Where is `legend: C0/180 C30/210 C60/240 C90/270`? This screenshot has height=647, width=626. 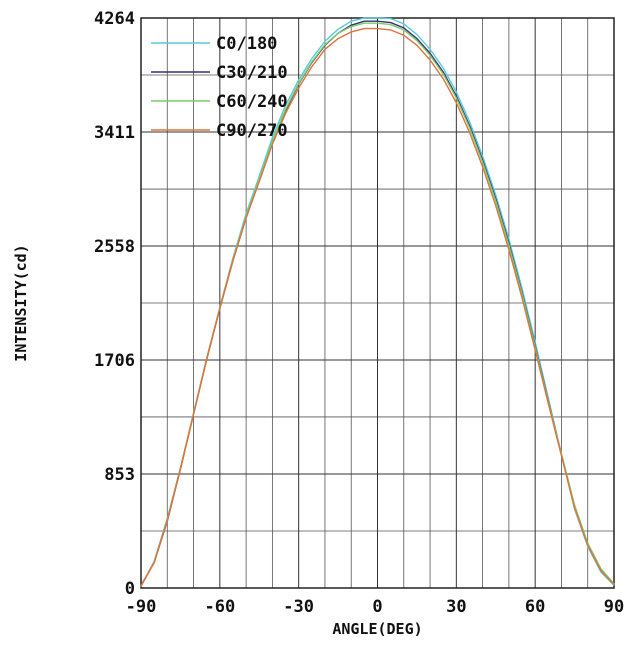 legend: C0/180 C30/210 C60/240 C90/270 is located at coordinates (219, 87).